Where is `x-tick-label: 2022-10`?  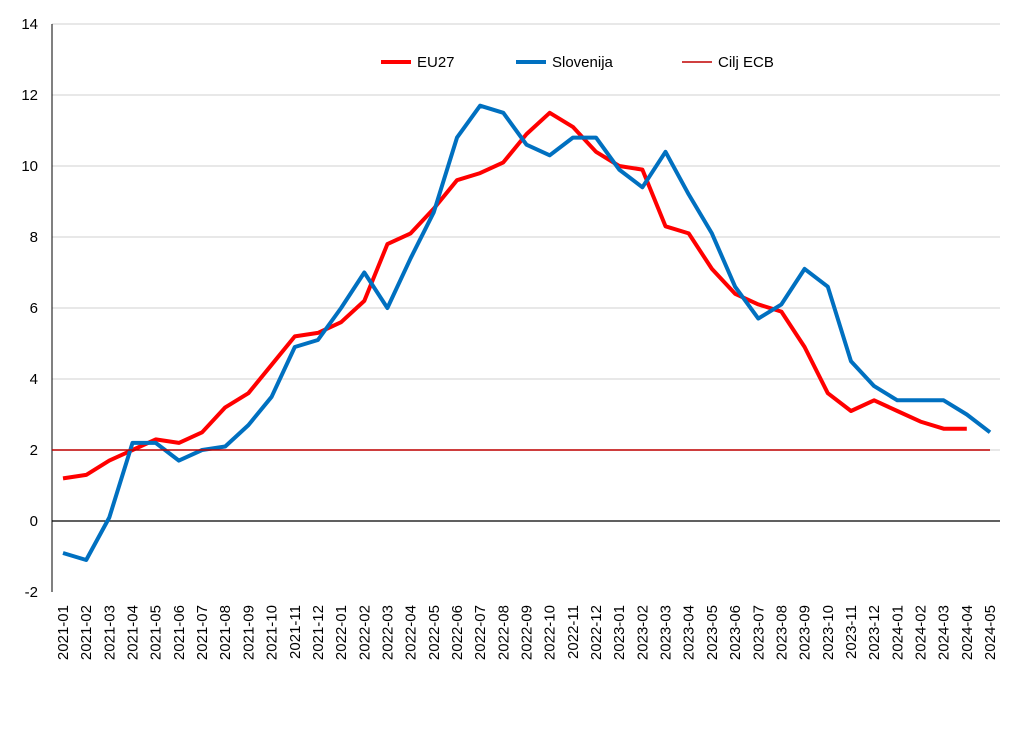 x-tick-label: 2022-10 is located at coordinates (550, 632).